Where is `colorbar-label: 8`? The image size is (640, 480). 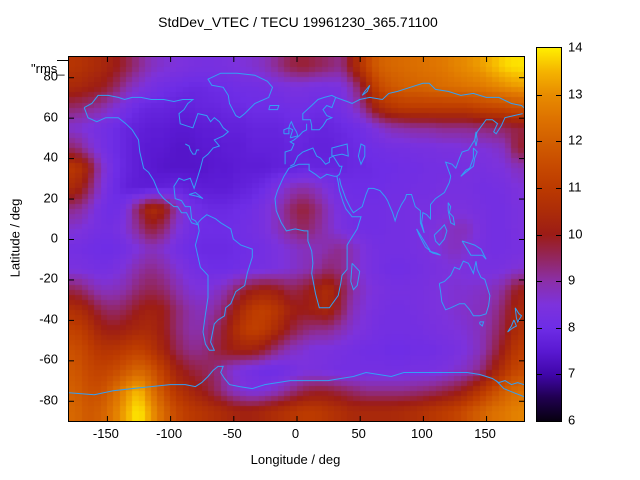 colorbar-label: 8 is located at coordinates (572, 327).